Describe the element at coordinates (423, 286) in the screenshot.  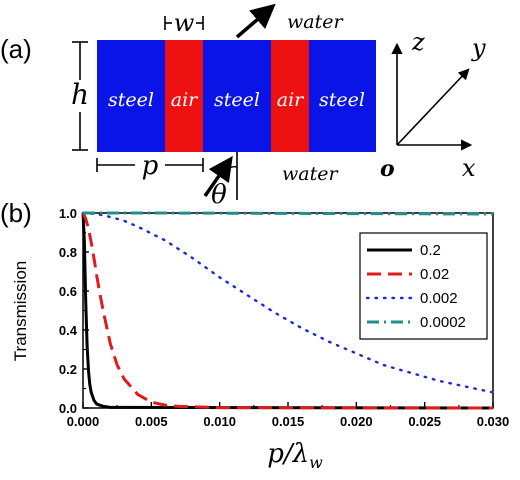
I see `legend: 0.2 0.02 0.002 0.0002` at that location.